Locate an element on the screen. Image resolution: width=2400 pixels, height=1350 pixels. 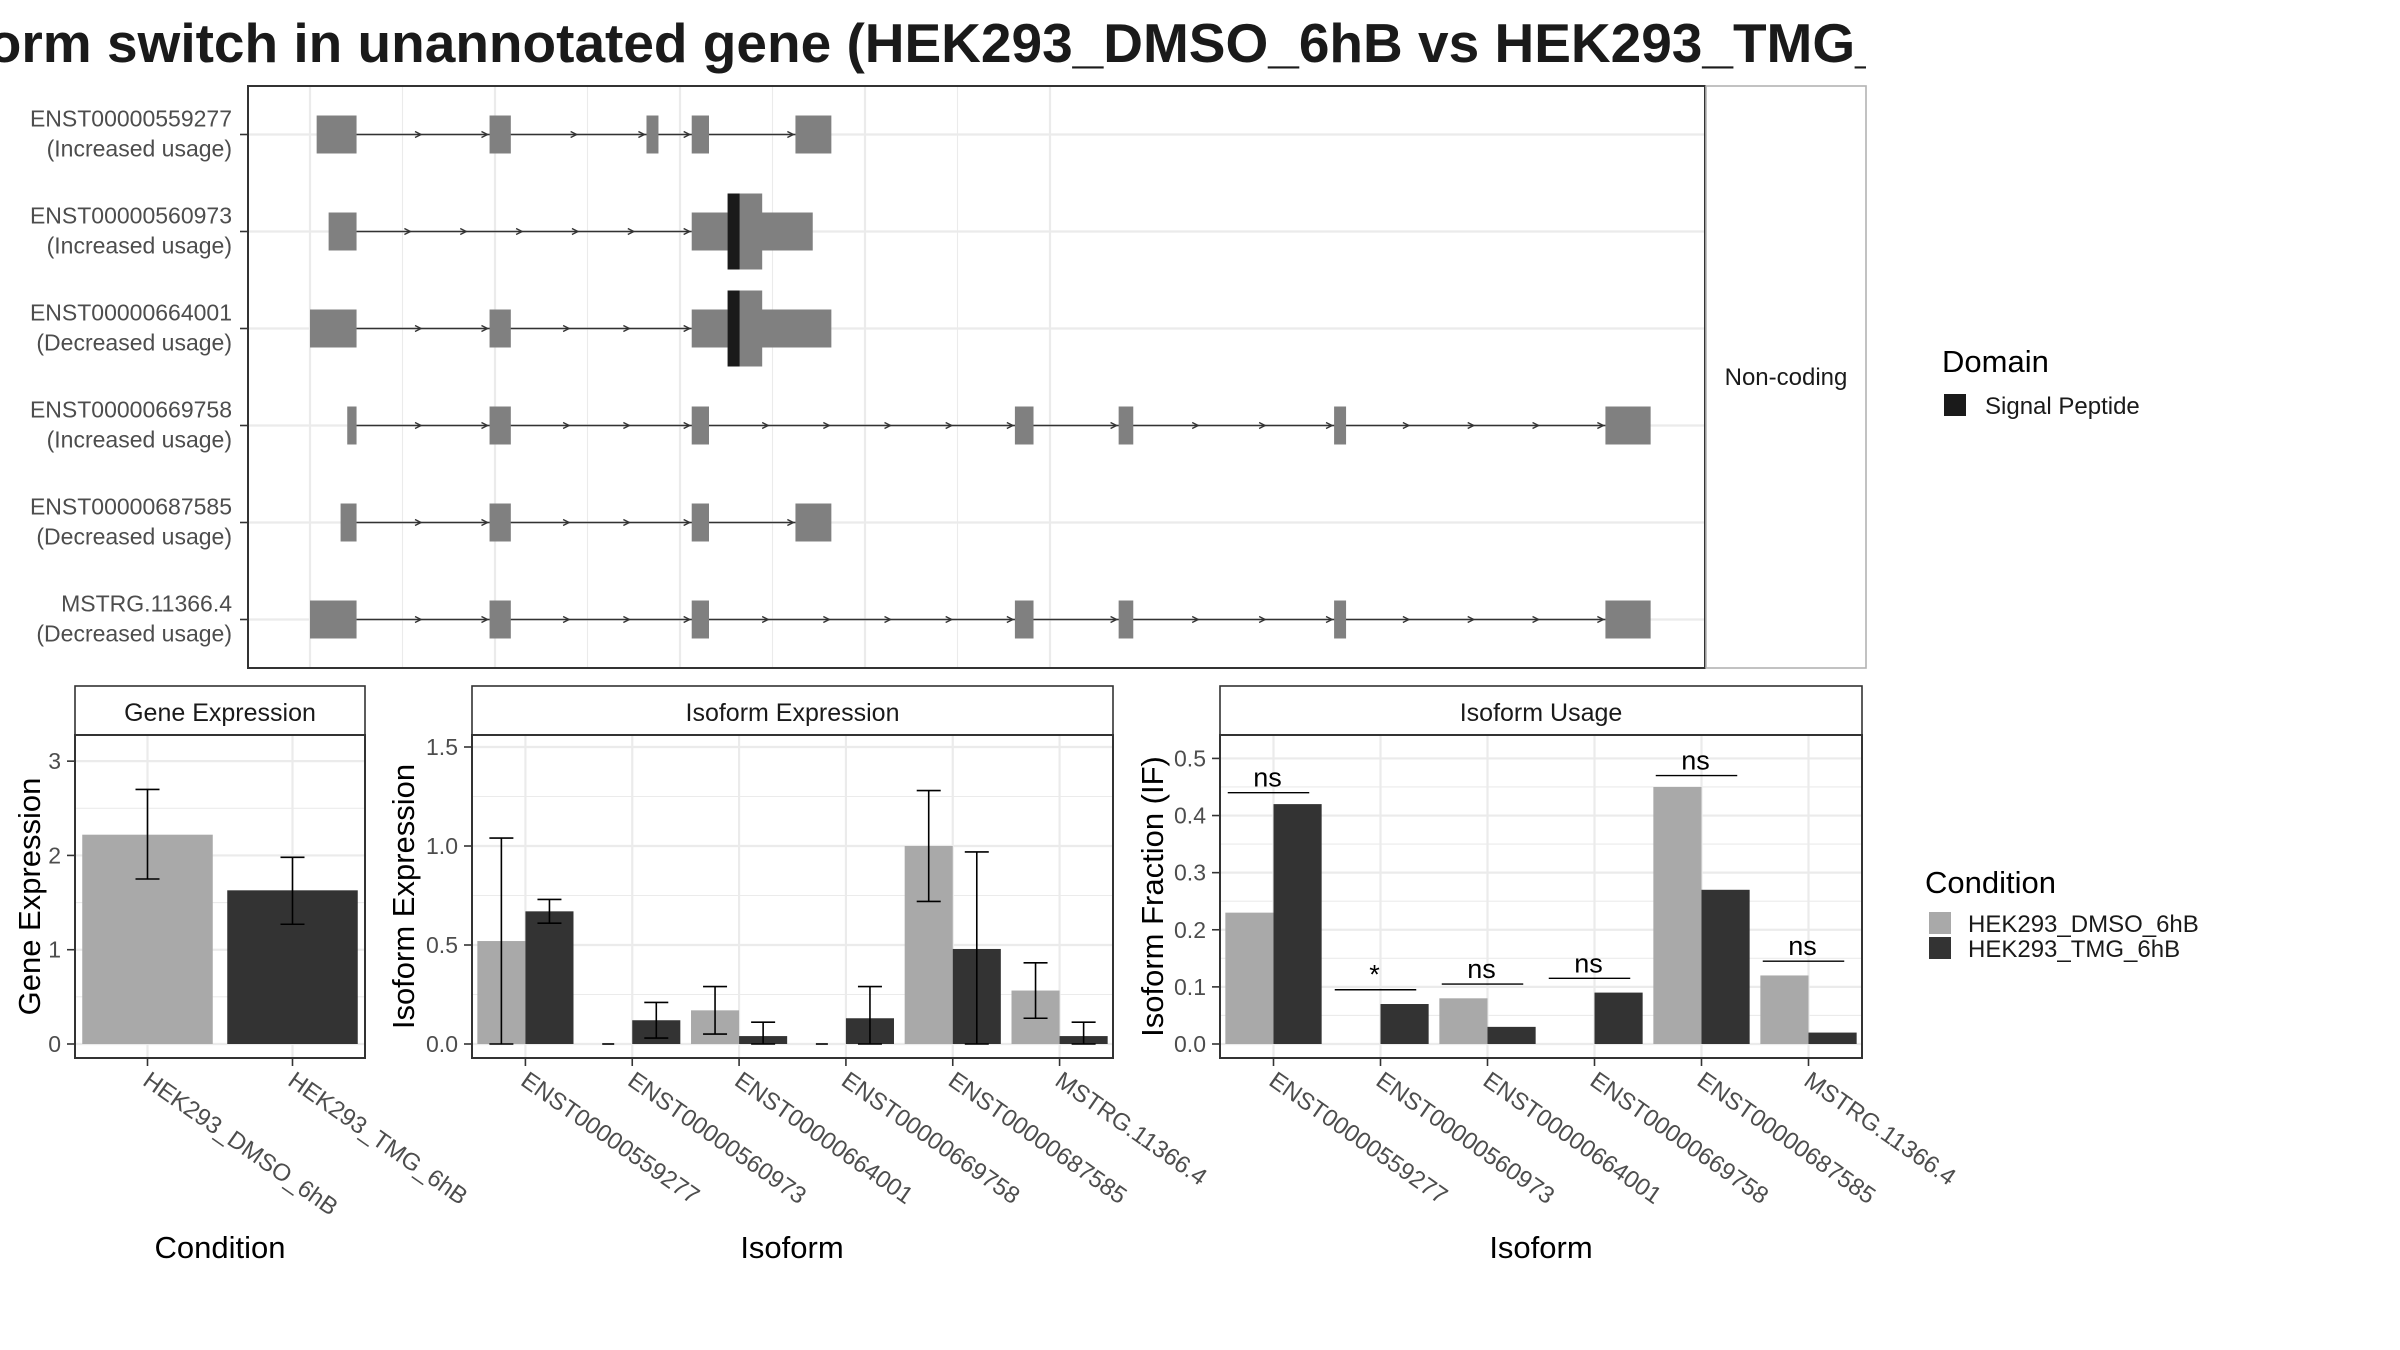
isoform-track-ENST00000559277 is located at coordinates (574, 134).